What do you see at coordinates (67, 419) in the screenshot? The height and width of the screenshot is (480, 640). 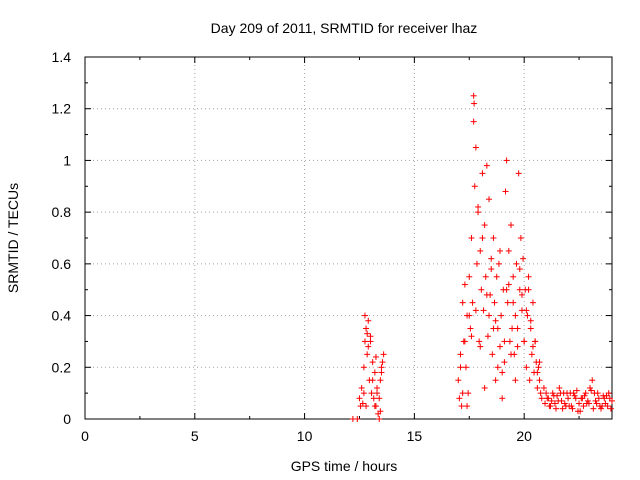 I see `y-tick-label: 0` at bounding box center [67, 419].